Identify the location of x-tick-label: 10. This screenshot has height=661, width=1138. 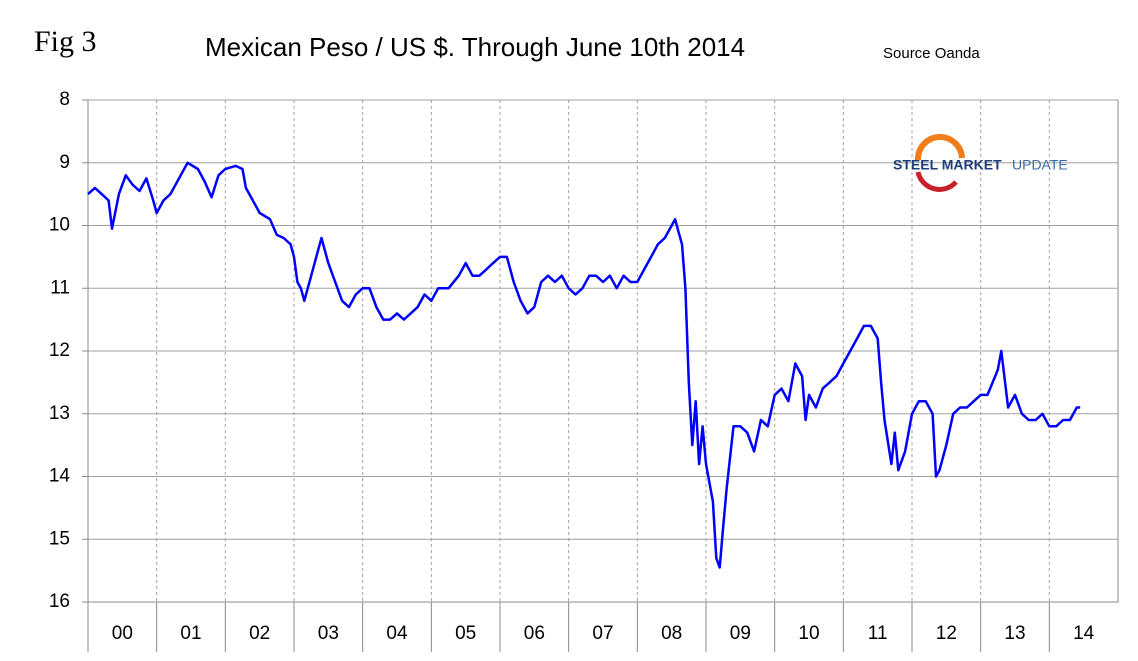
(808, 633).